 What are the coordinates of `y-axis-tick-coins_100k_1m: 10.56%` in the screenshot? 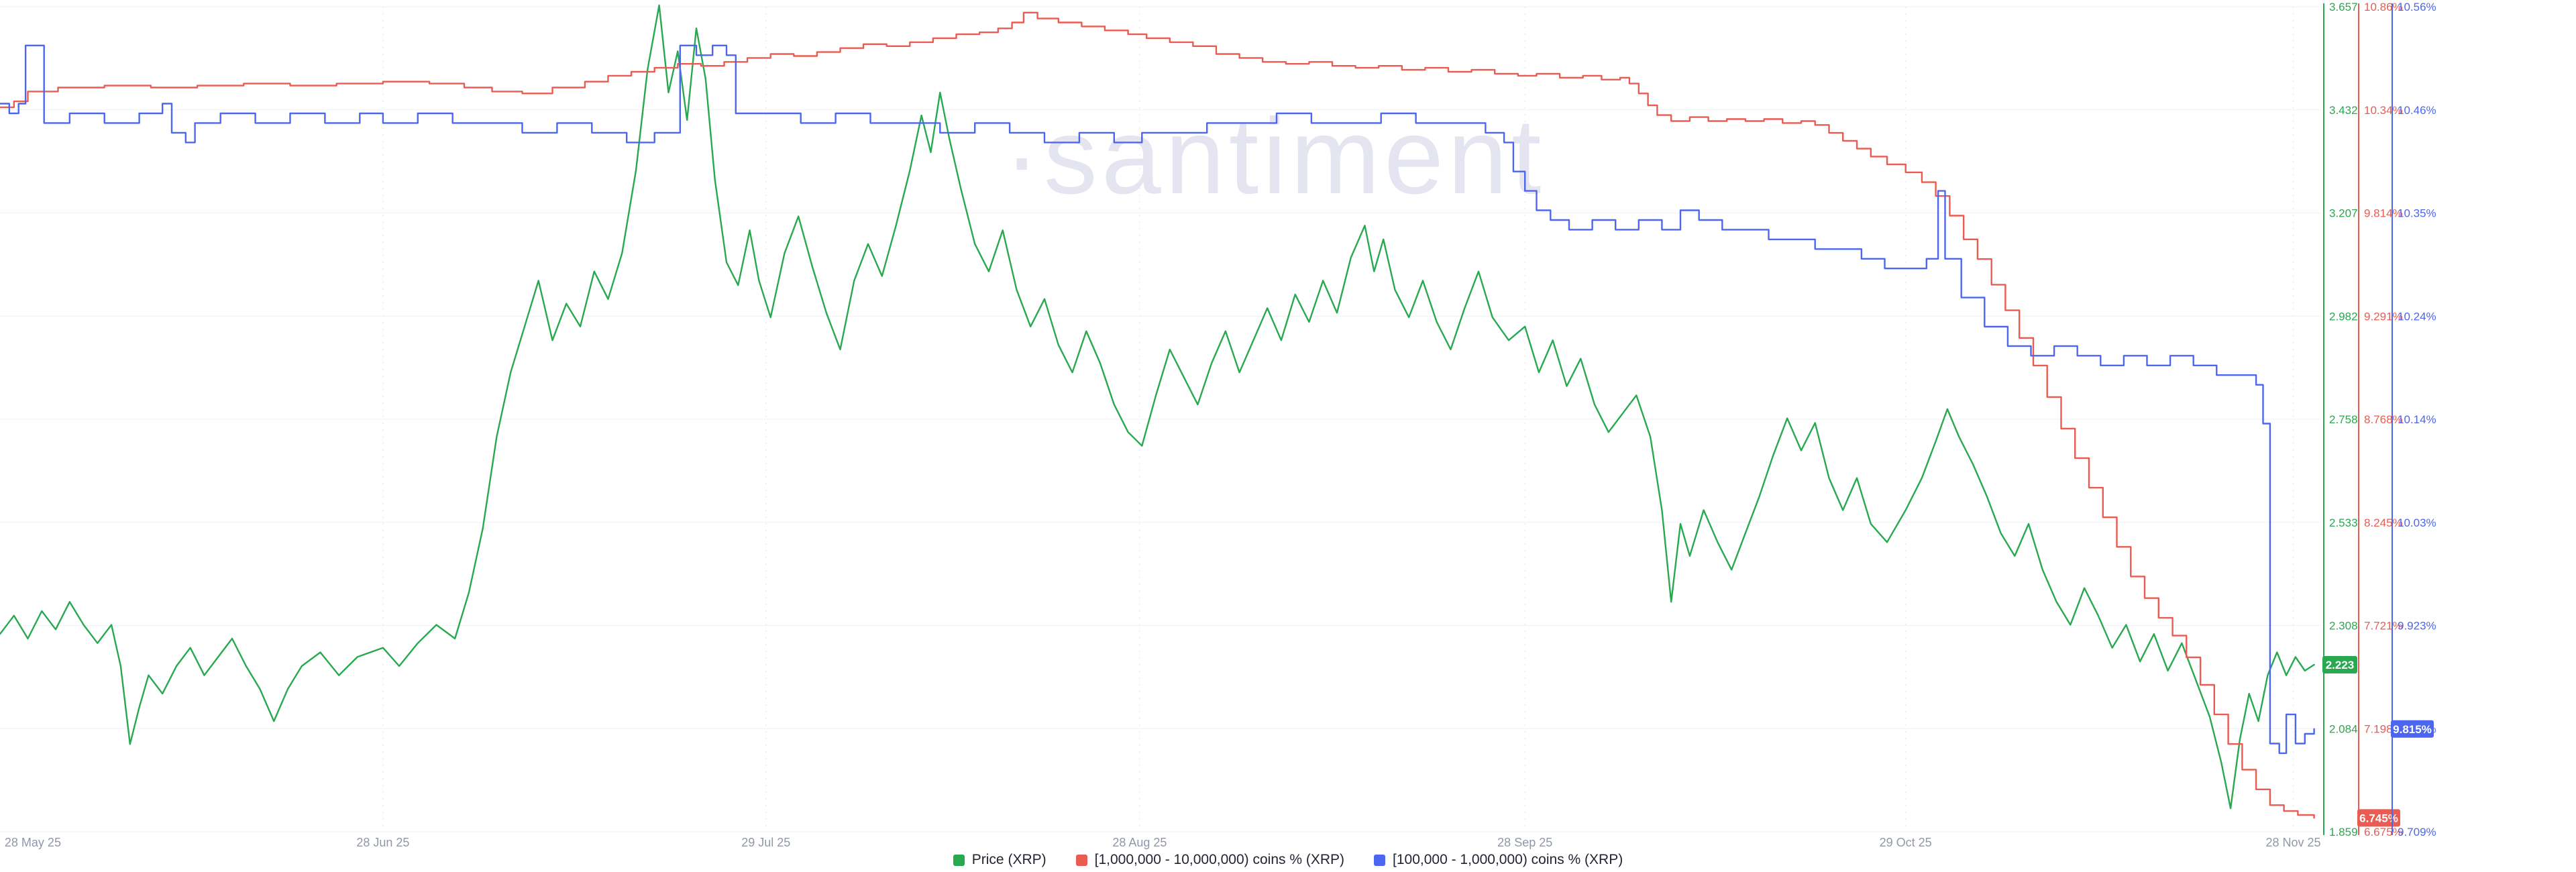 It's located at (2417, 7).